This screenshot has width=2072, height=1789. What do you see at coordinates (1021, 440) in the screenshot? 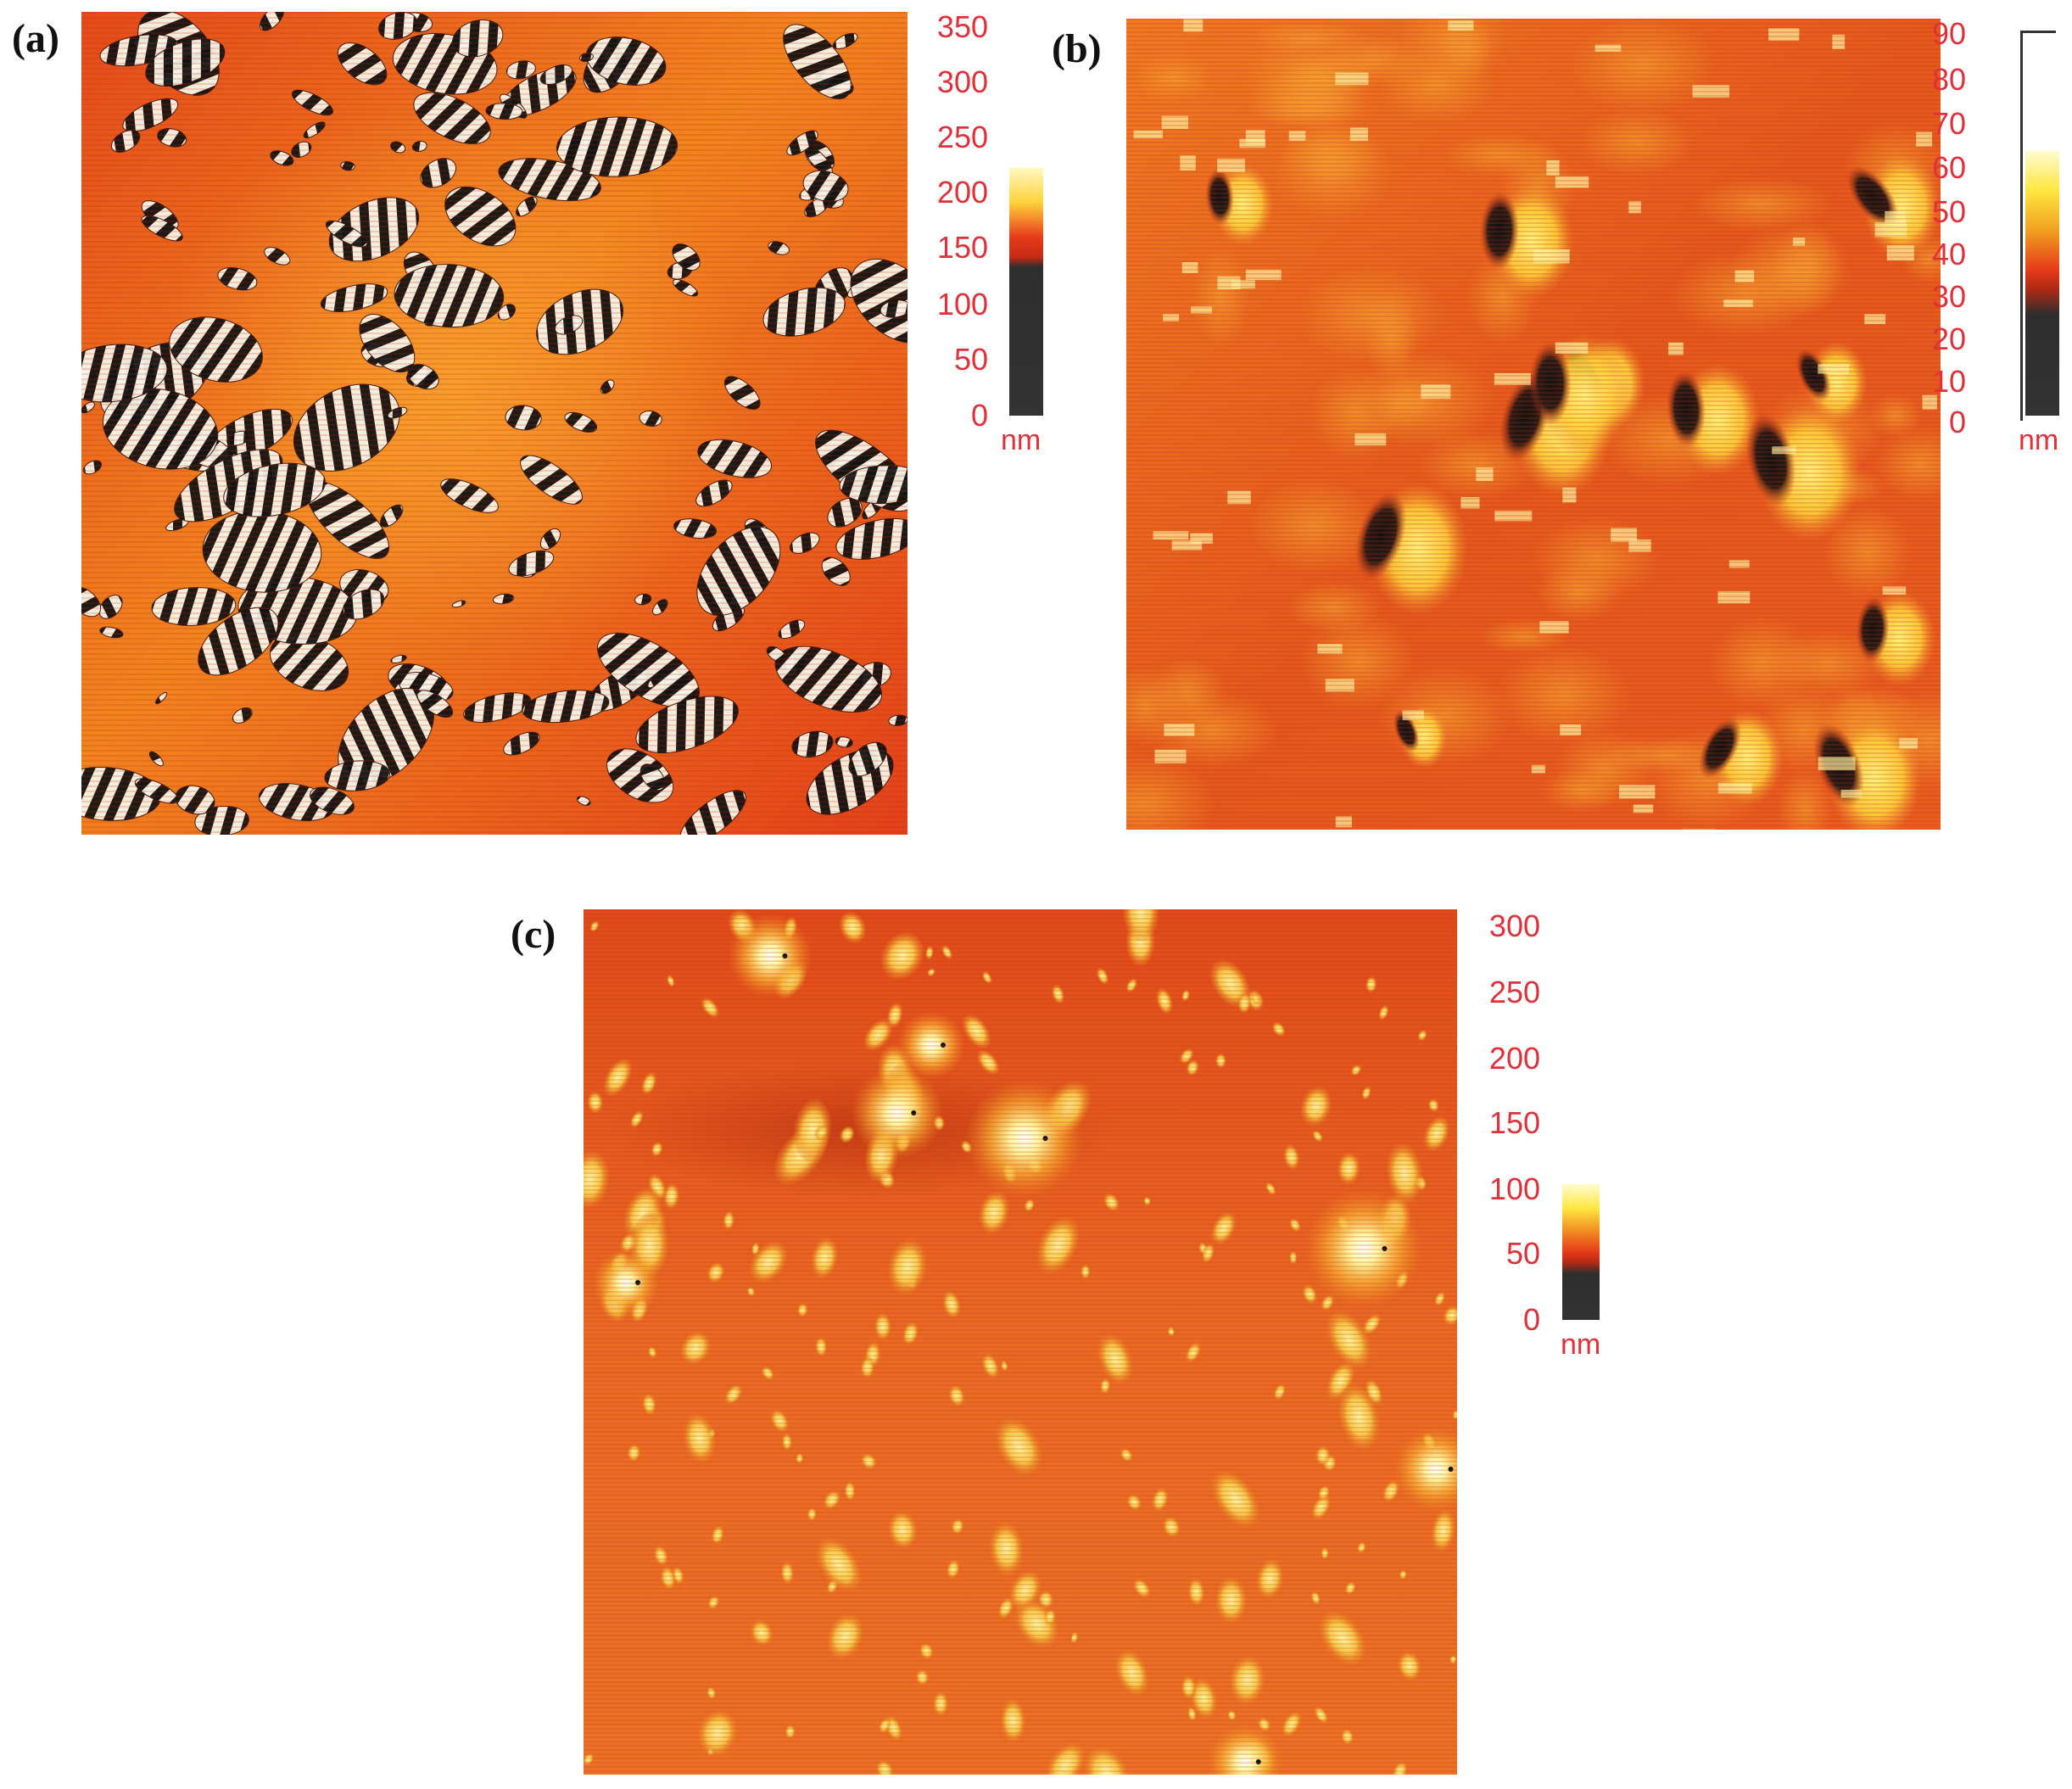
I see `scale-a-unit: nm` at bounding box center [1021, 440].